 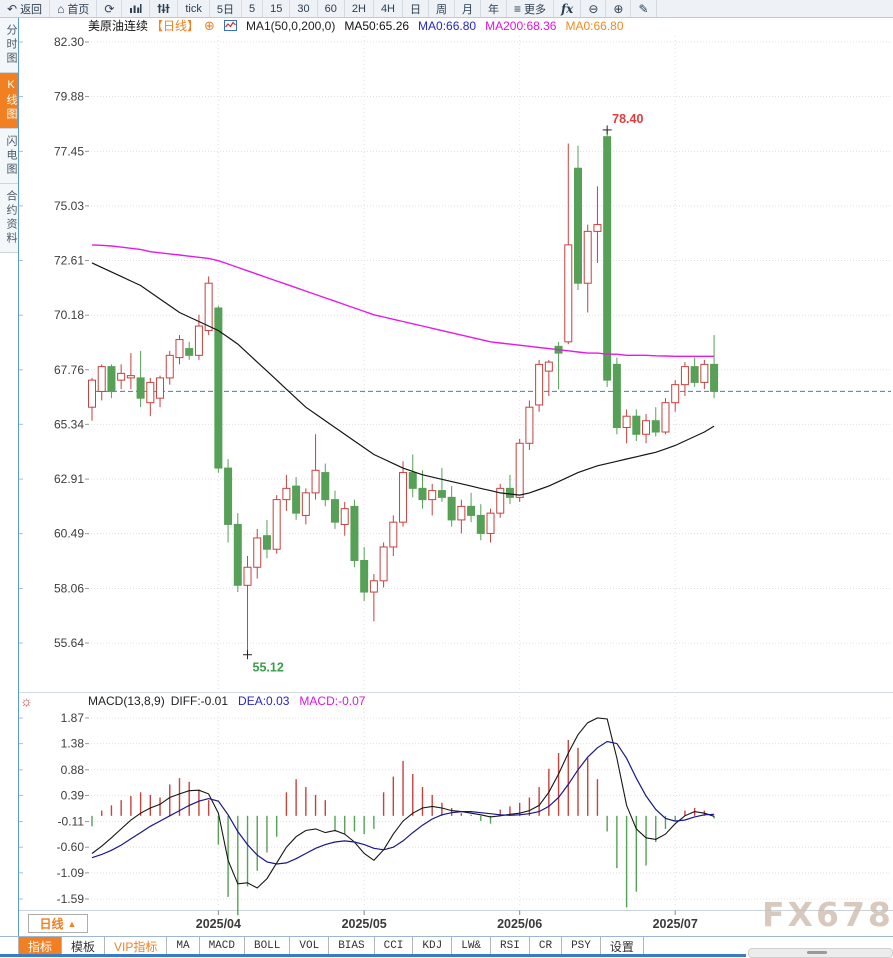 What do you see at coordinates (377, 25) in the screenshot?
I see `ma50-value: MA50:65.26` at bounding box center [377, 25].